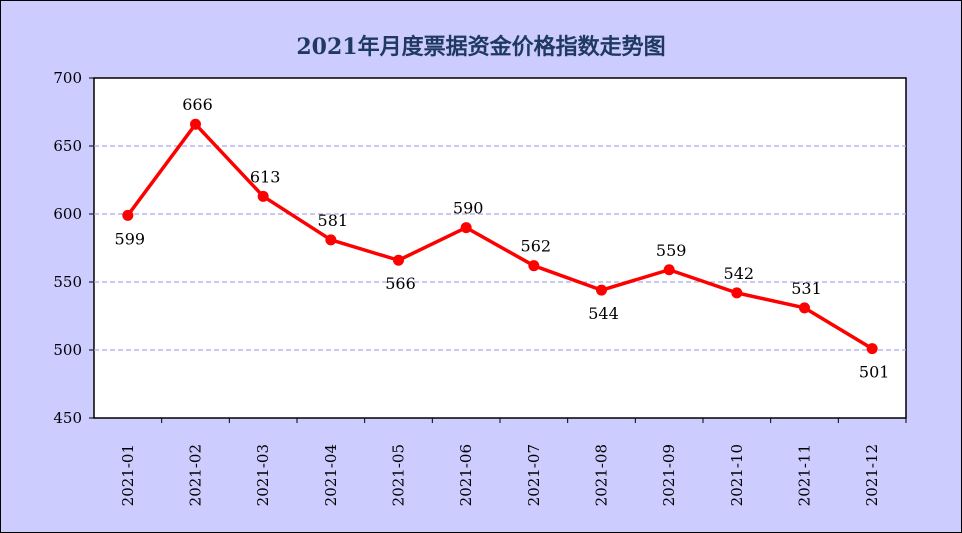 Image resolution: width=962 pixels, height=533 pixels. I want to click on x-tick-label: 2021-11, so click(805, 475).